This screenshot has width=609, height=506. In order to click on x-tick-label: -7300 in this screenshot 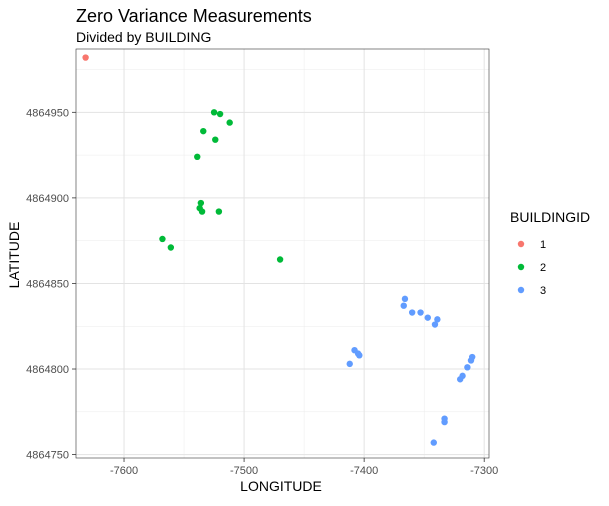, I will do `click(484, 471)`.